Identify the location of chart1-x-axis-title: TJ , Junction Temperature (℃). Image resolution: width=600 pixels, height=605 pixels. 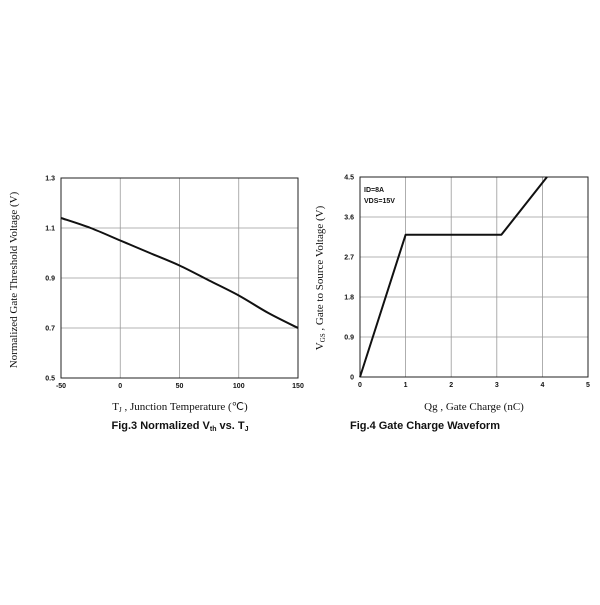
(180, 407).